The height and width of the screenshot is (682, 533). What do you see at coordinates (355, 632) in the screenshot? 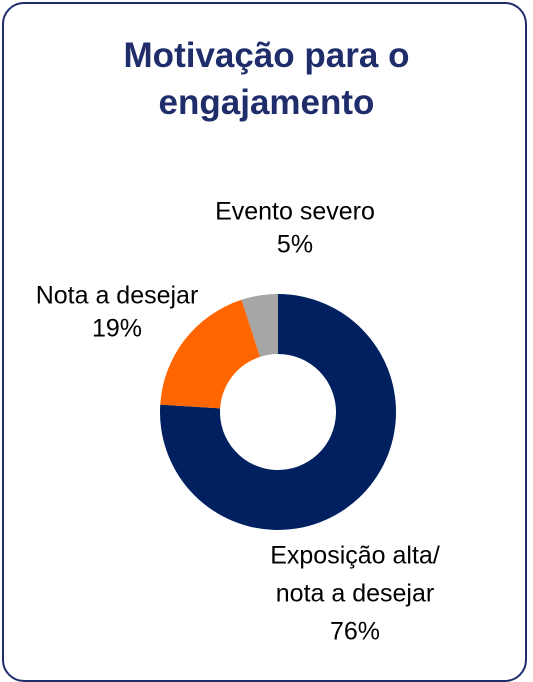
I see `slice-value-label: 76%` at bounding box center [355, 632].